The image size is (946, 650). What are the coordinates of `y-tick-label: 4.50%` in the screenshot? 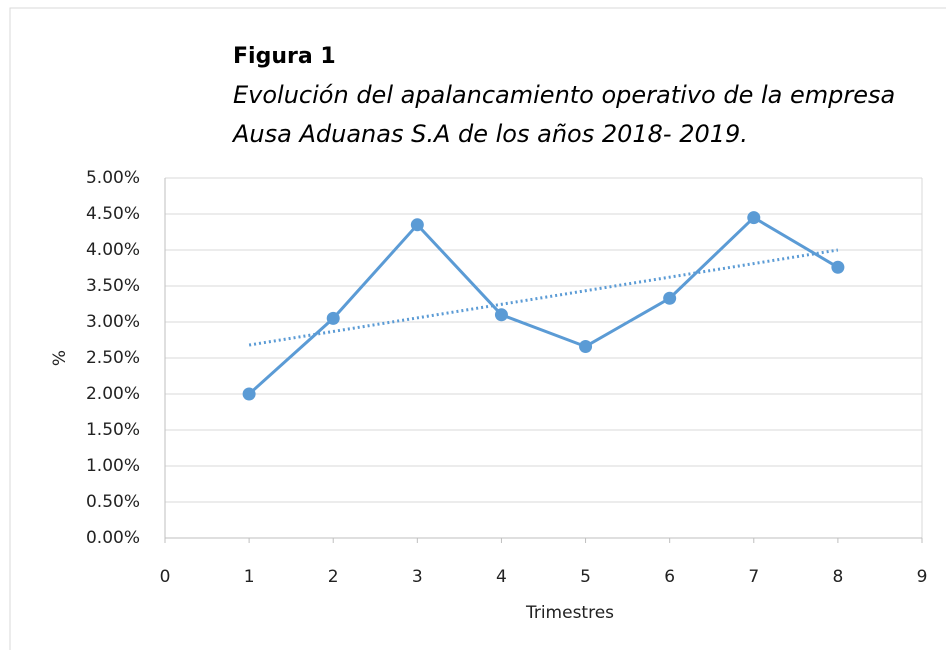 It's located at (113, 214).